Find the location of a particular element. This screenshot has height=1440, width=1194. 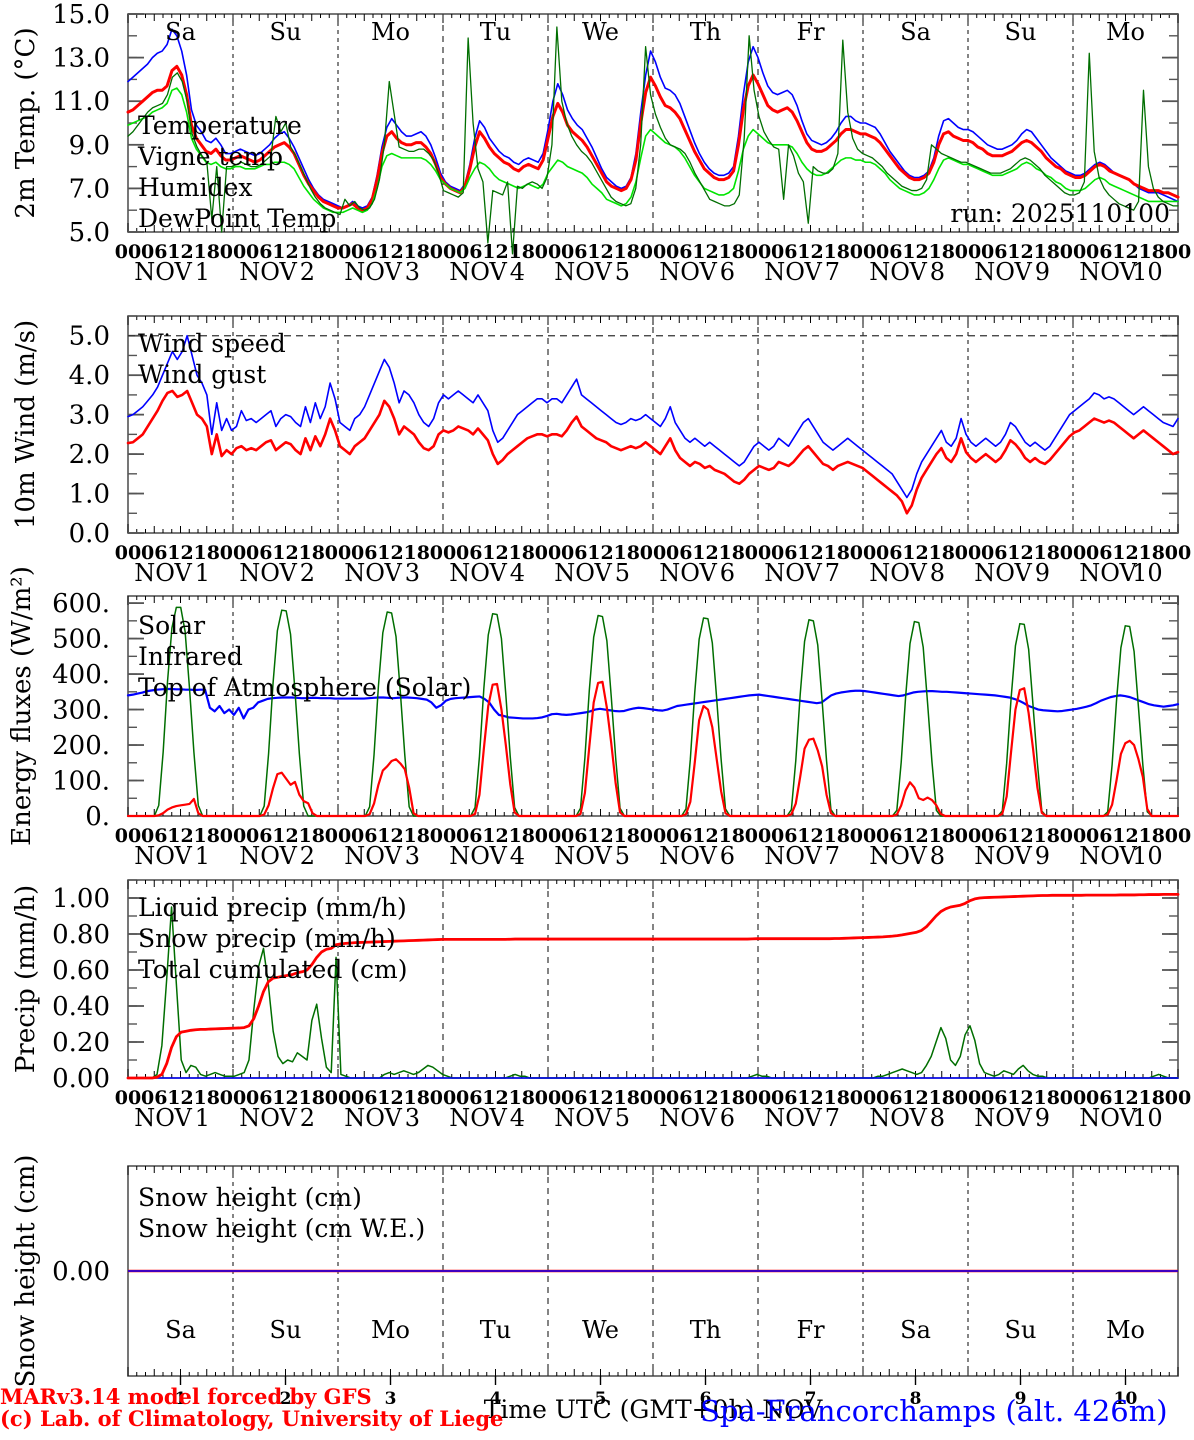

legend-item-vigne-temp: Vigne temp is located at coordinates (210, 156).